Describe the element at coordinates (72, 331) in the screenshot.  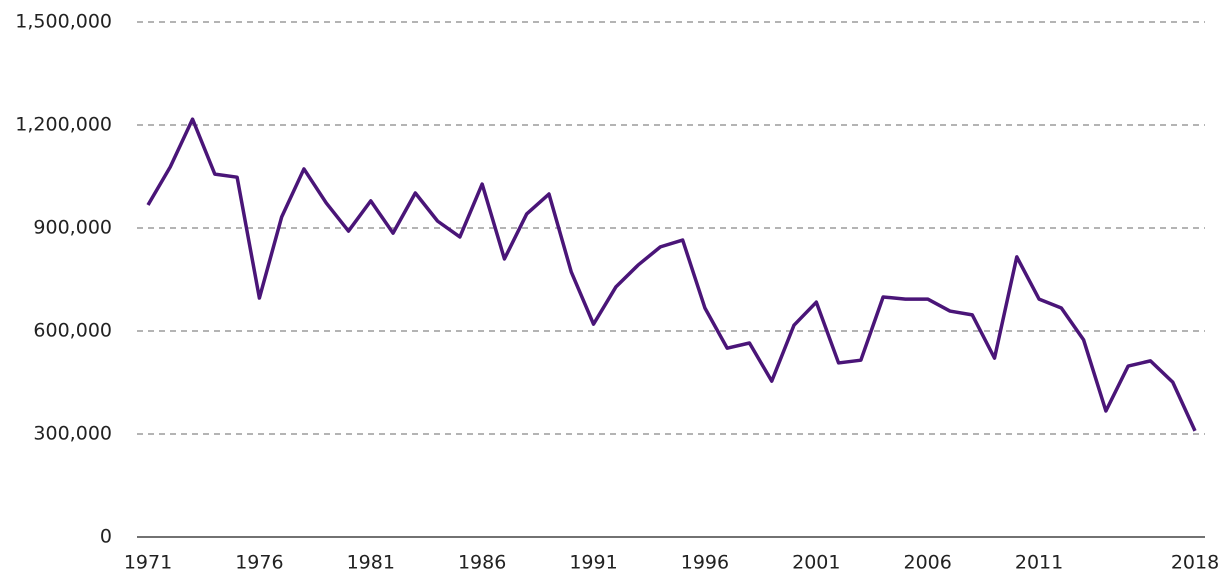
I see `y-tick-label: 600,000` at that location.